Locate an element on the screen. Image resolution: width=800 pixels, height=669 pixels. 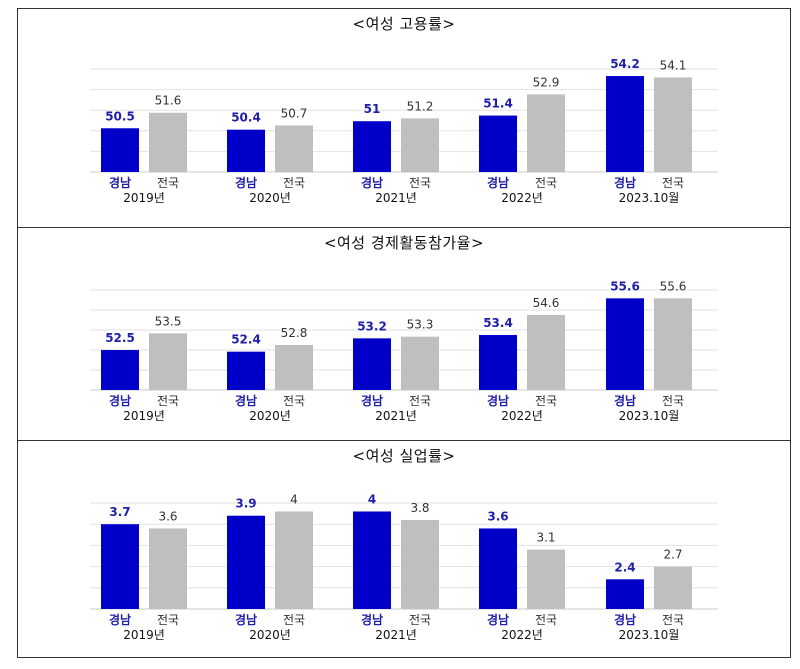
panel-title: <여성 경제활동참가율> is located at coordinates (404, 243).